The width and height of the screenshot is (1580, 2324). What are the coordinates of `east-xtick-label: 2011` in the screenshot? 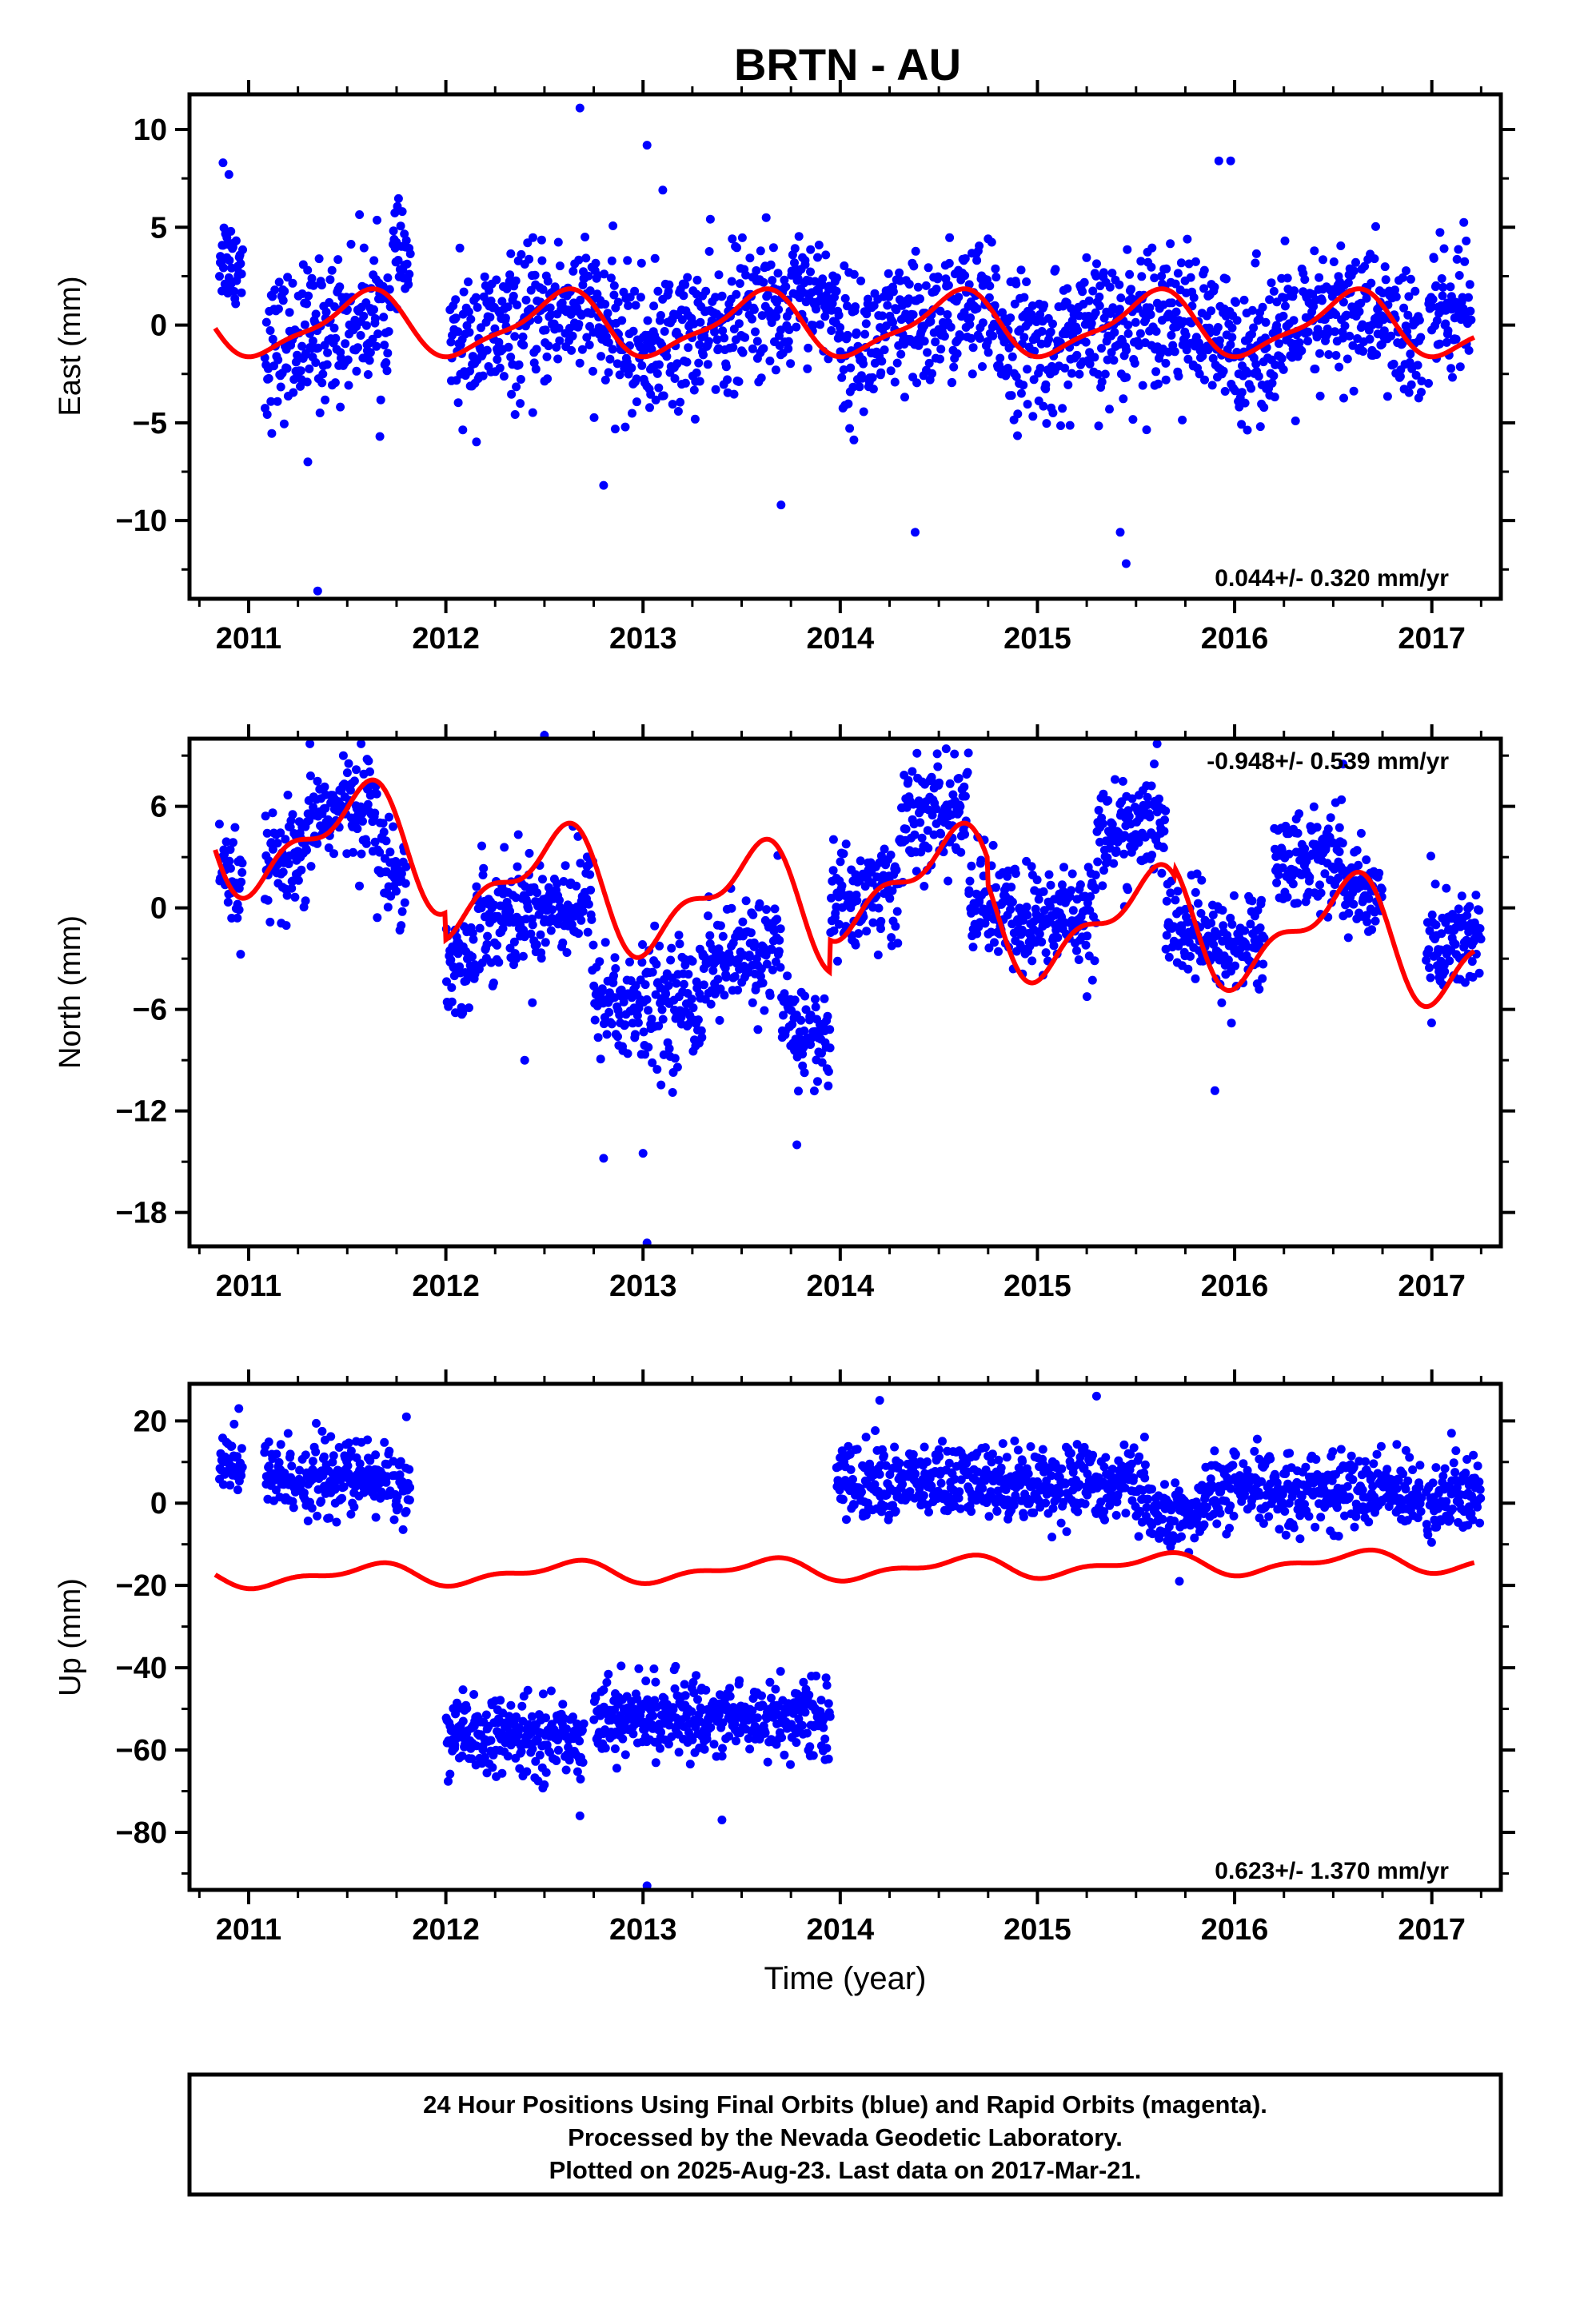 It's located at (249, 639).